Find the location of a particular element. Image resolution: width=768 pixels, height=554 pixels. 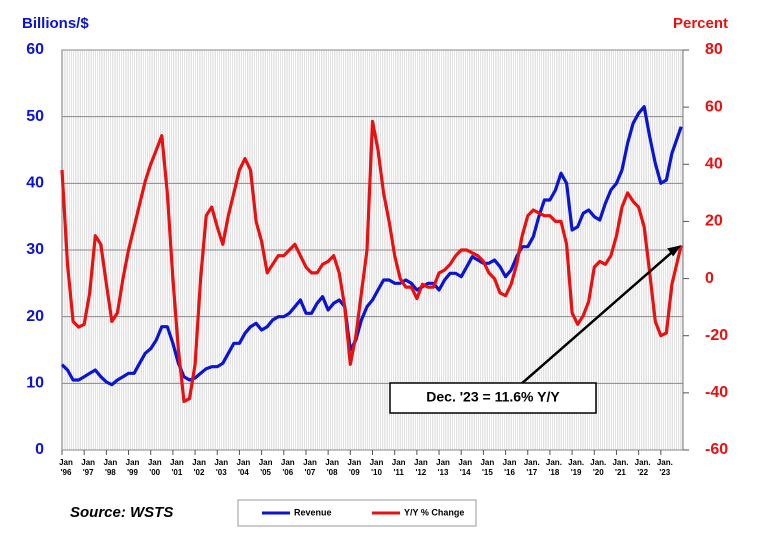

y-tick-label: 10 is located at coordinates (35, 383).